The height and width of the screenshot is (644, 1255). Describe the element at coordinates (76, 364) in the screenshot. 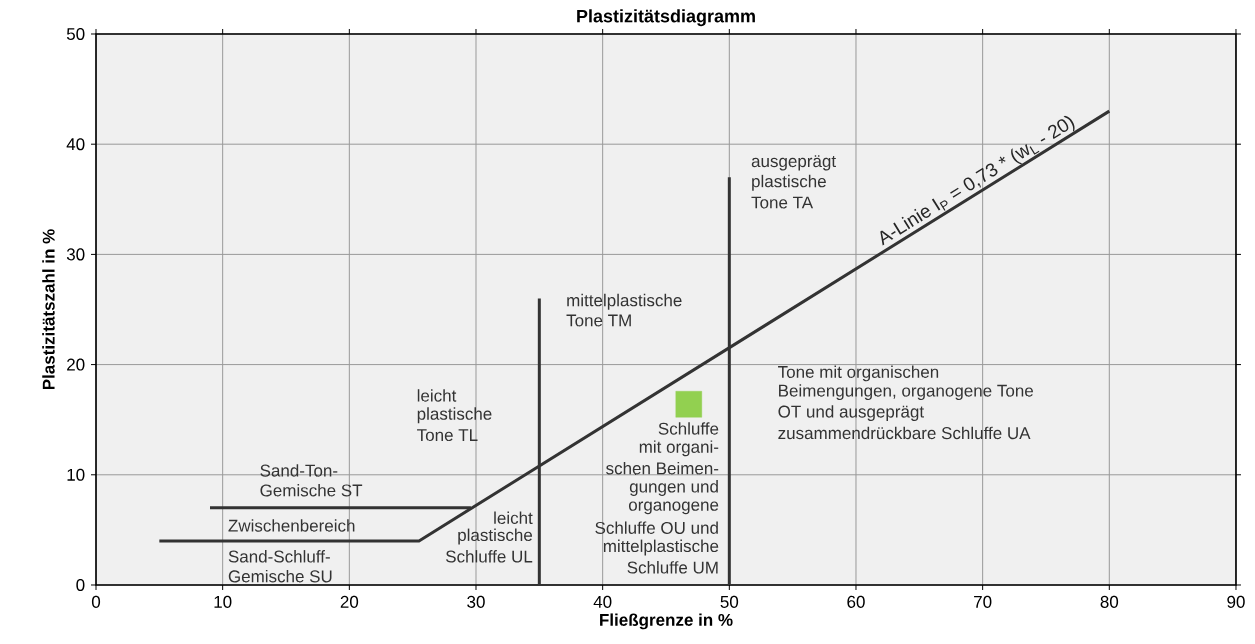

I see `y-tick-label: 20` at that location.